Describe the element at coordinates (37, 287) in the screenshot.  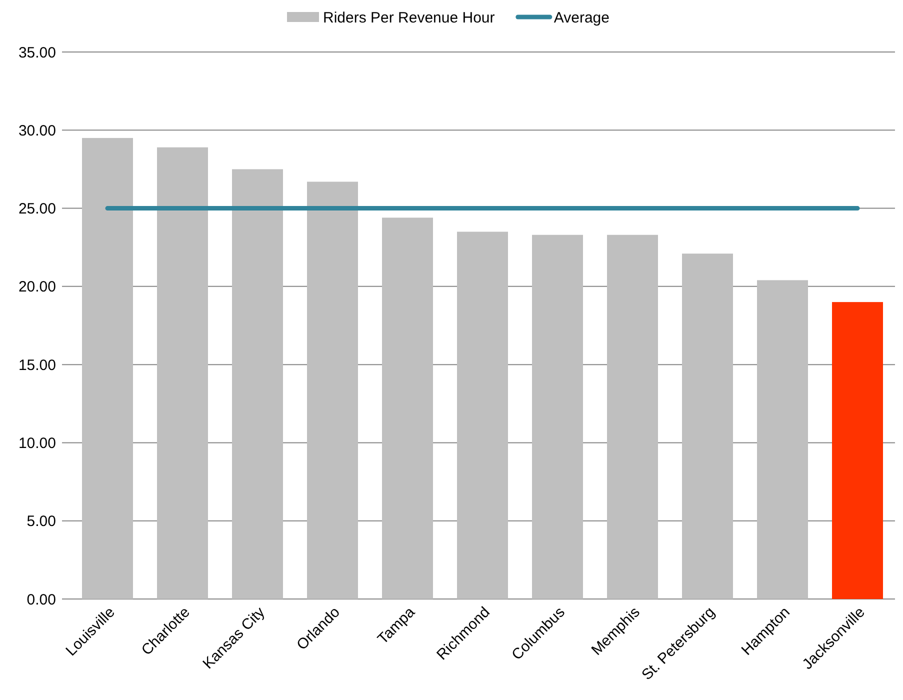
I see `y-tick-label: 20.00` at that location.